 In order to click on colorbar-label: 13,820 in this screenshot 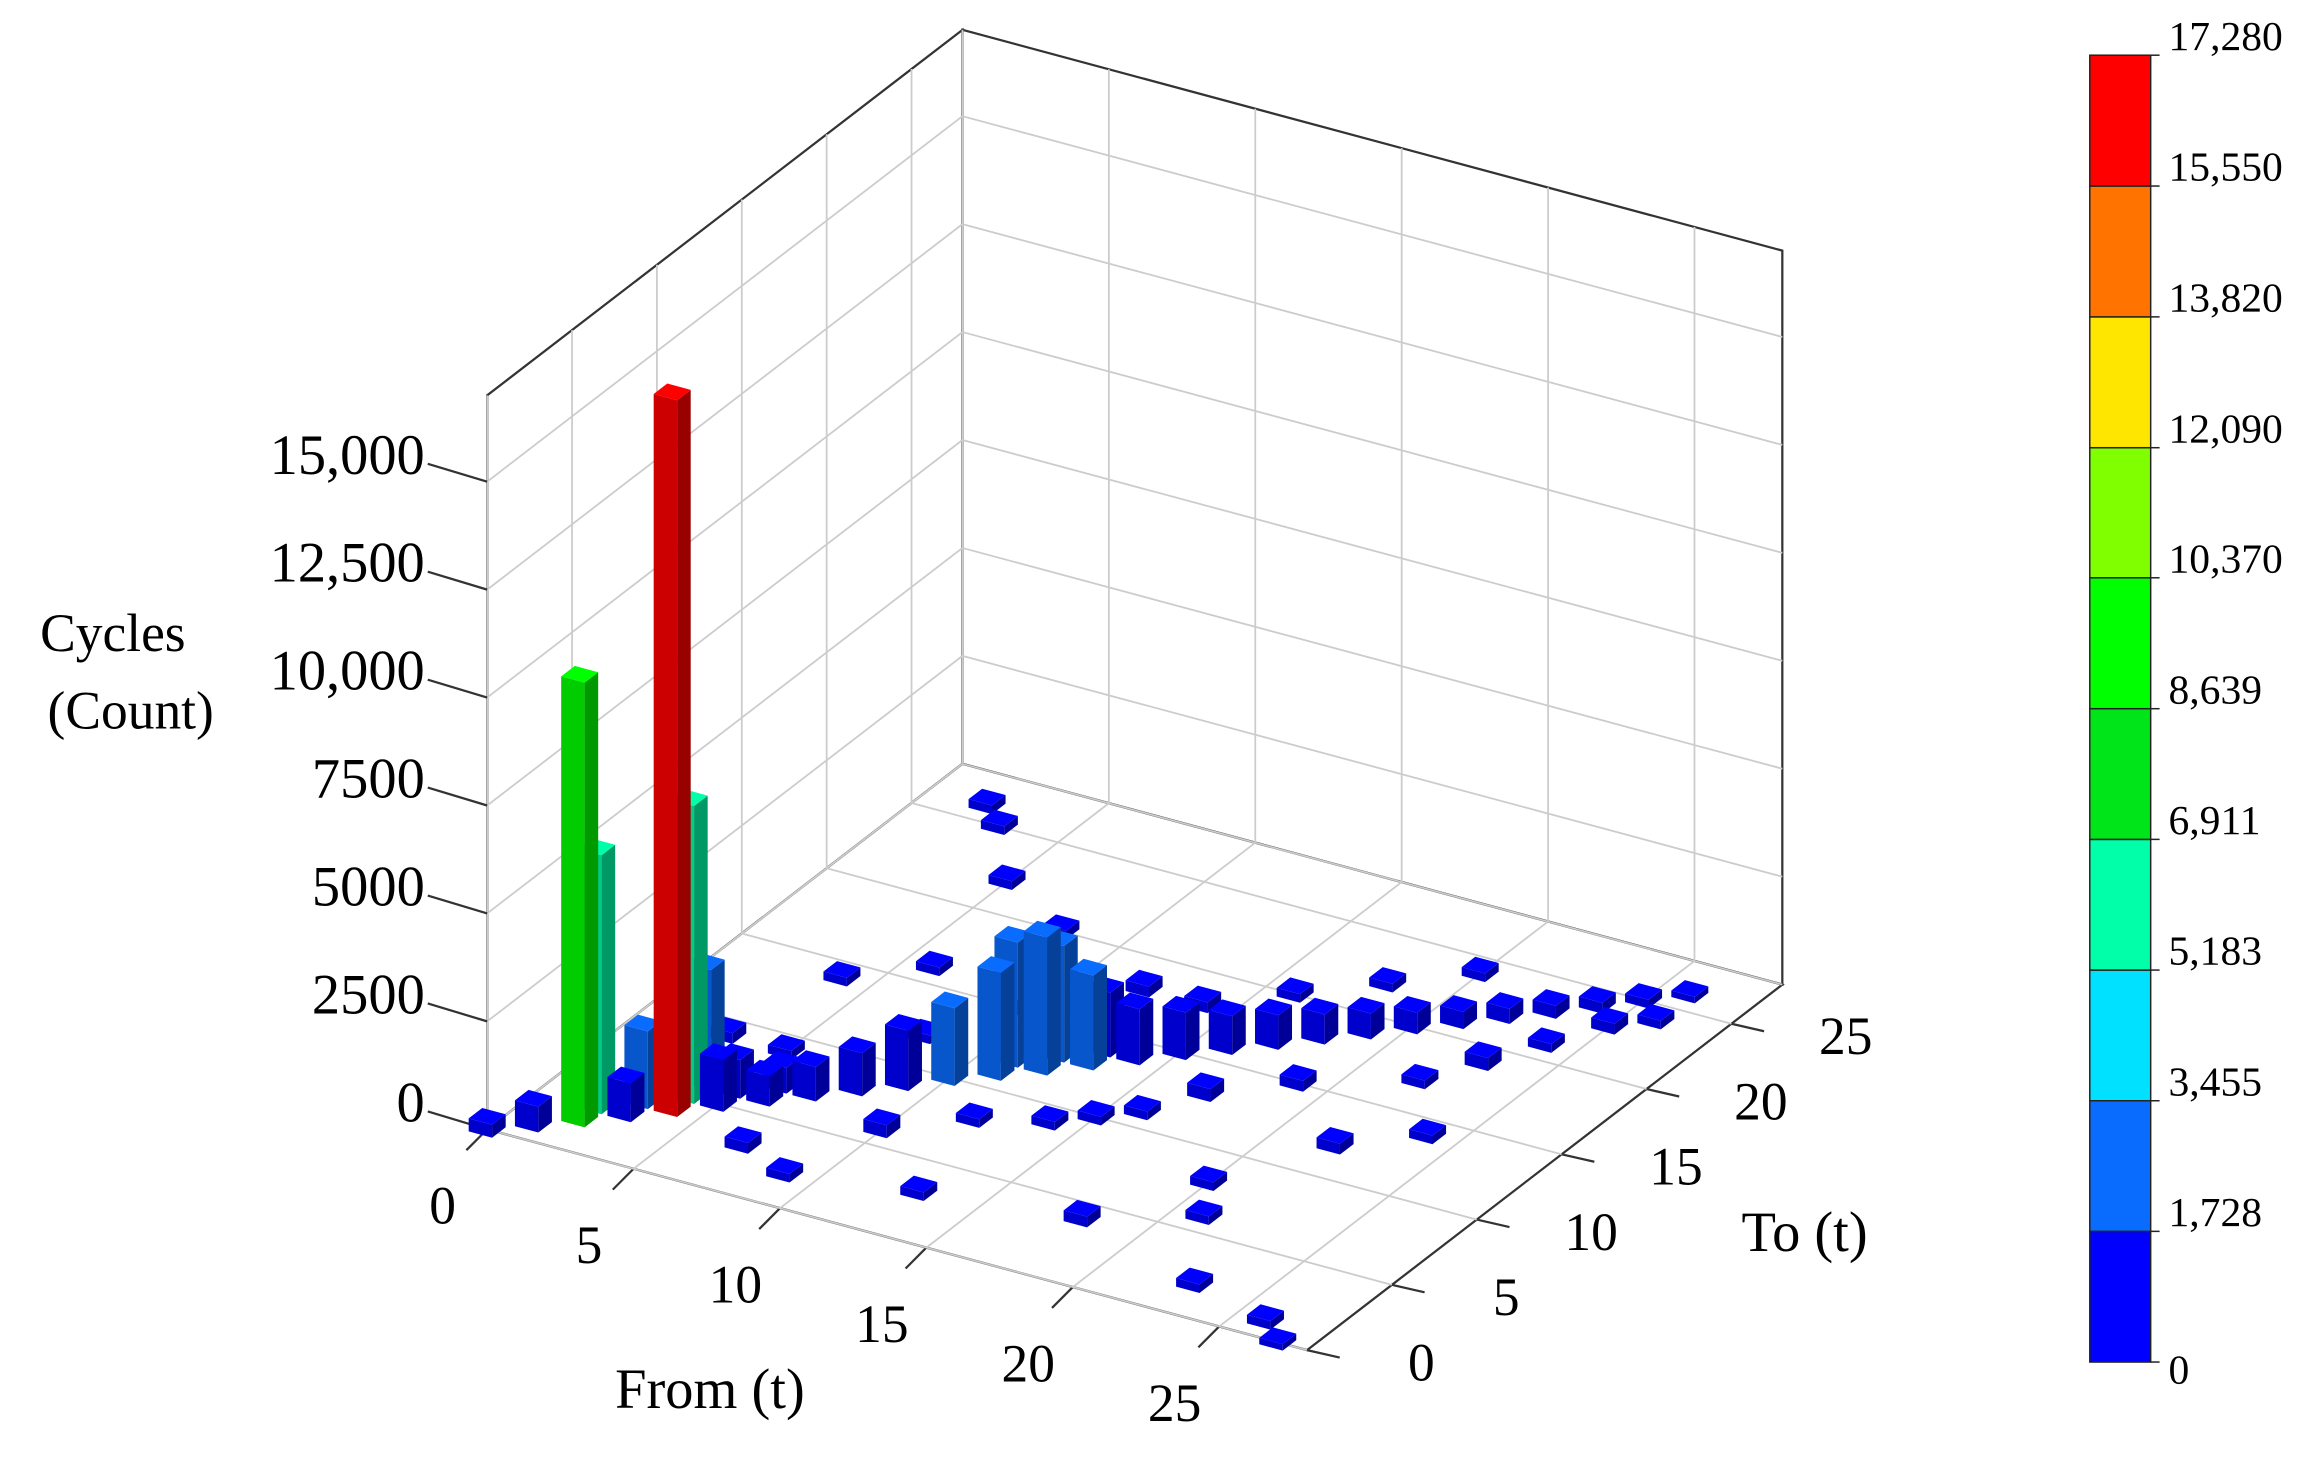, I will do `click(2226, 298)`.